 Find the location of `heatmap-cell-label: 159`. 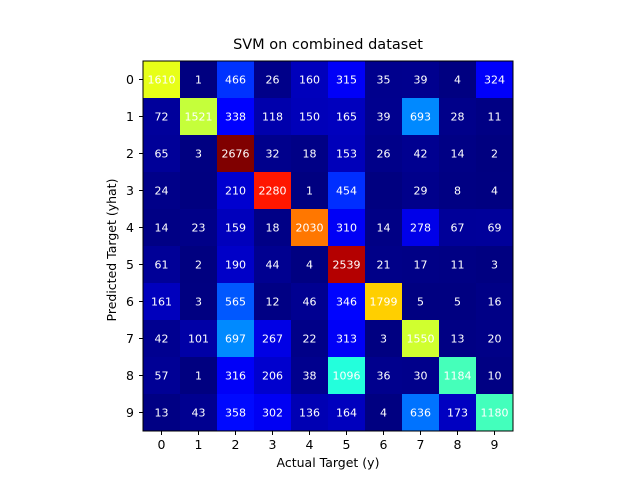

heatmap-cell-label: 159 is located at coordinates (235, 228).